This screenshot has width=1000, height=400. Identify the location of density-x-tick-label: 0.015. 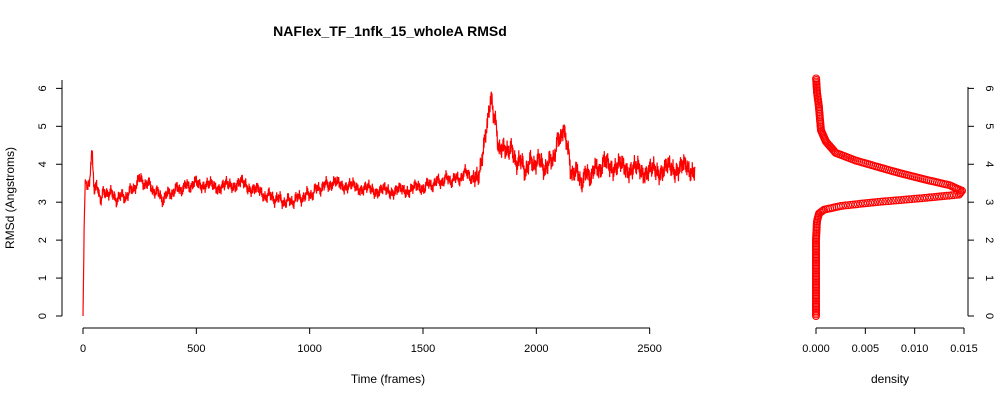
(964, 349).